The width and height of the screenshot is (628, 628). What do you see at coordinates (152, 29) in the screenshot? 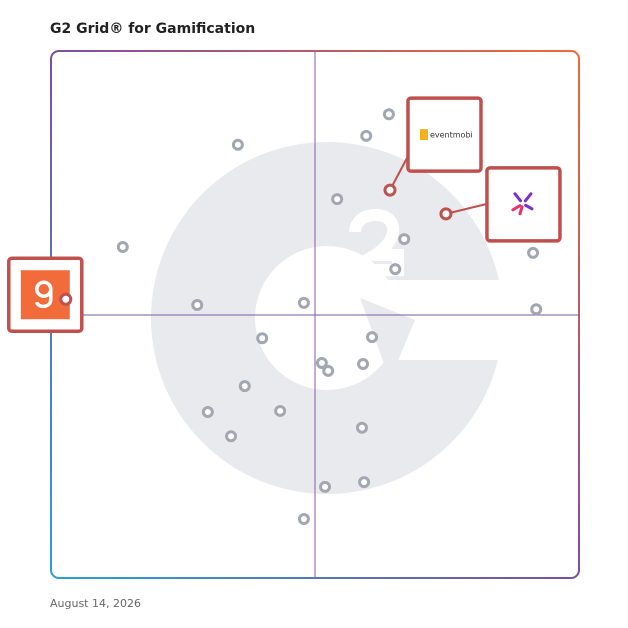
I see `chart-title: G2 Grid® for Gamification` at bounding box center [152, 29].